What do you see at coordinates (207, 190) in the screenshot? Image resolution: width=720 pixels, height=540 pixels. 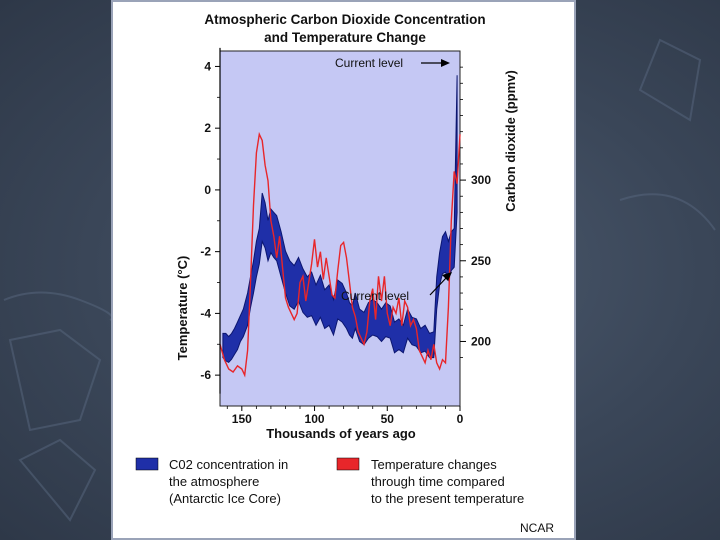 I see `y-left-tick-label: 0` at bounding box center [207, 190].